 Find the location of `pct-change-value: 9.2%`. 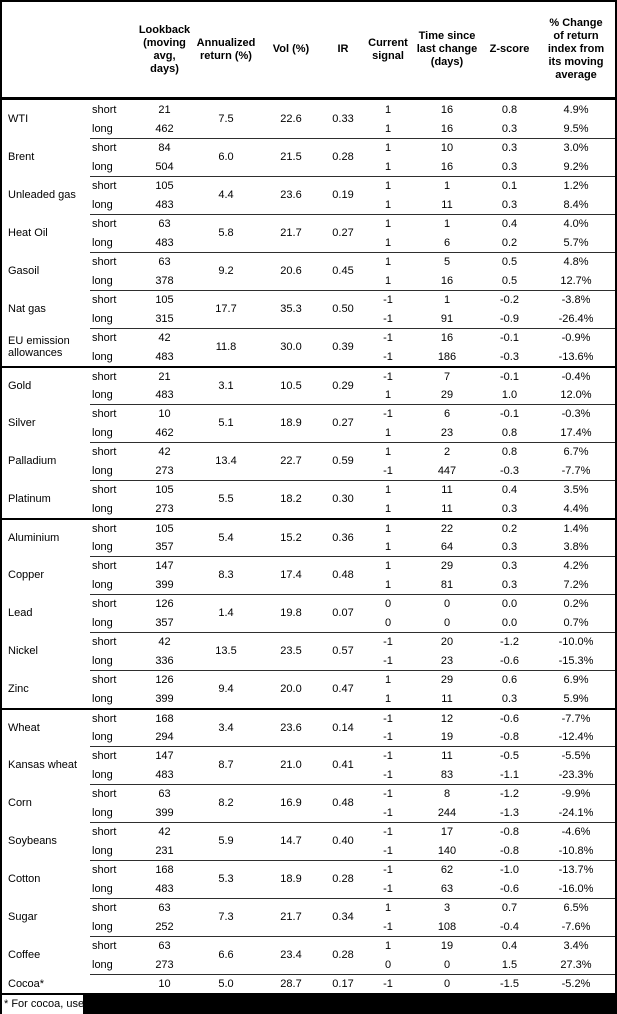

pct-change-value: 9.2% is located at coordinates (576, 166).